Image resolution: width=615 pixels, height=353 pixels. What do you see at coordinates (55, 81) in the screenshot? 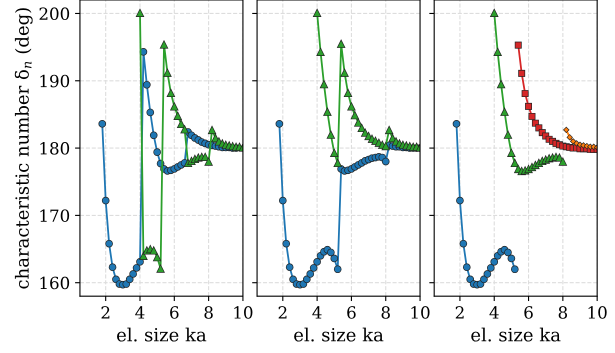
I see `y-tick-label: 190` at bounding box center [55, 81].